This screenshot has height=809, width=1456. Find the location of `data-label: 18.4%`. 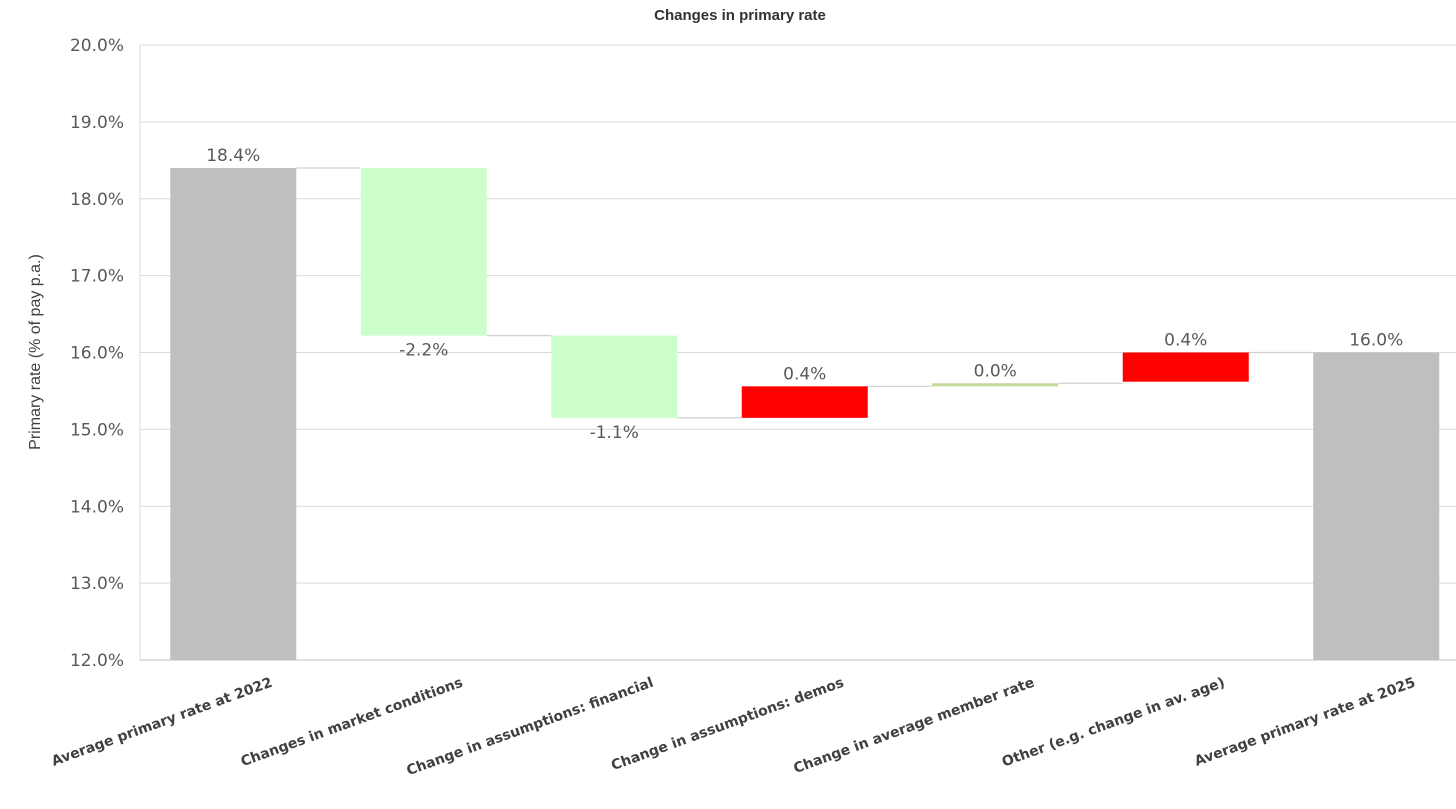

data-label: 18.4% is located at coordinates (233, 156).